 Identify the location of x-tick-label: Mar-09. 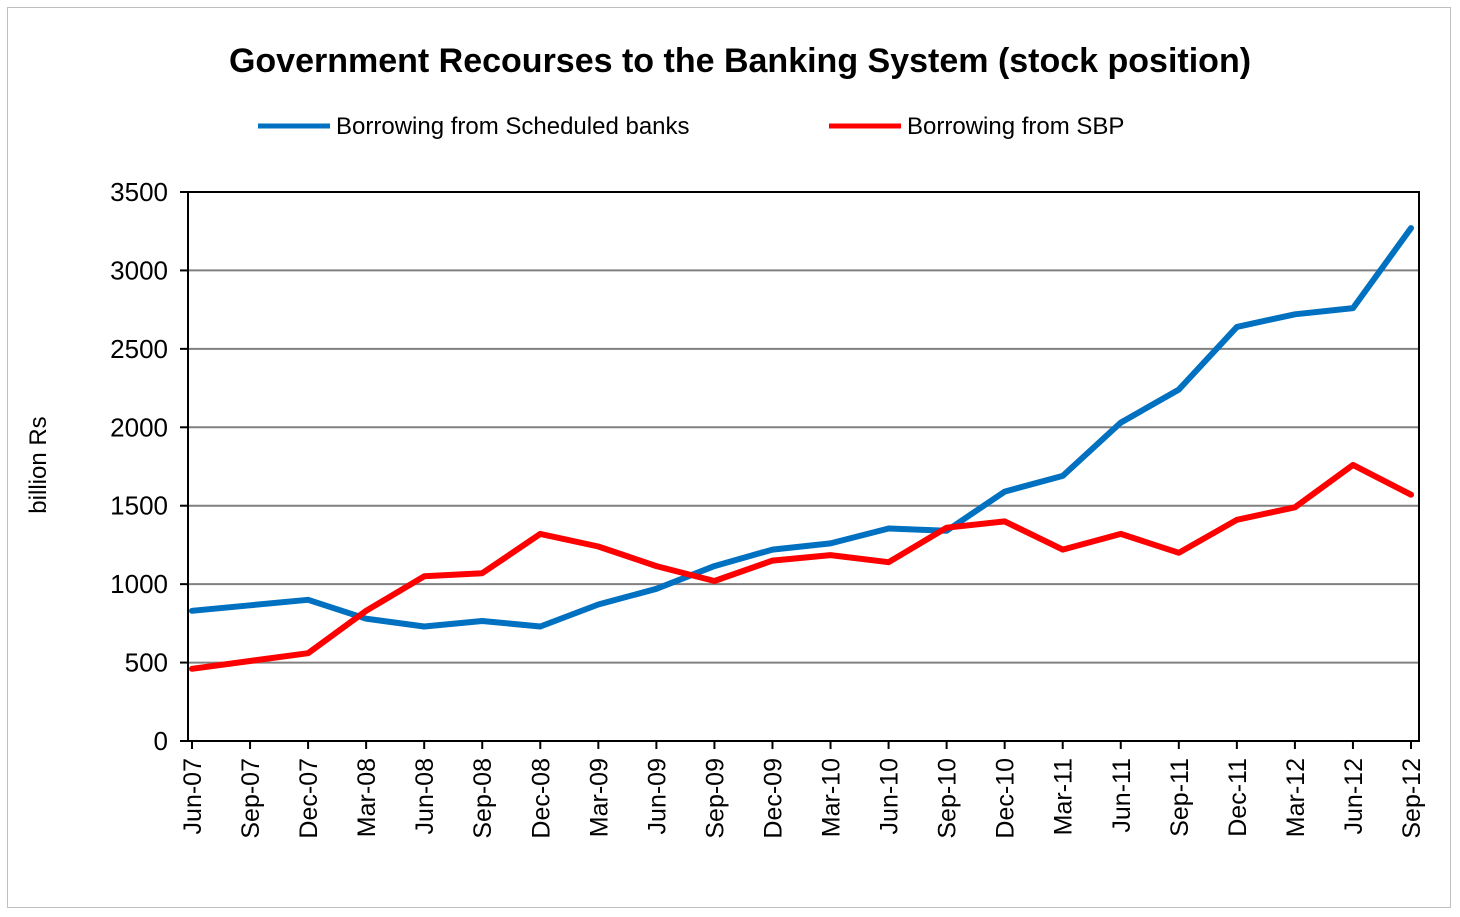
(599, 797).